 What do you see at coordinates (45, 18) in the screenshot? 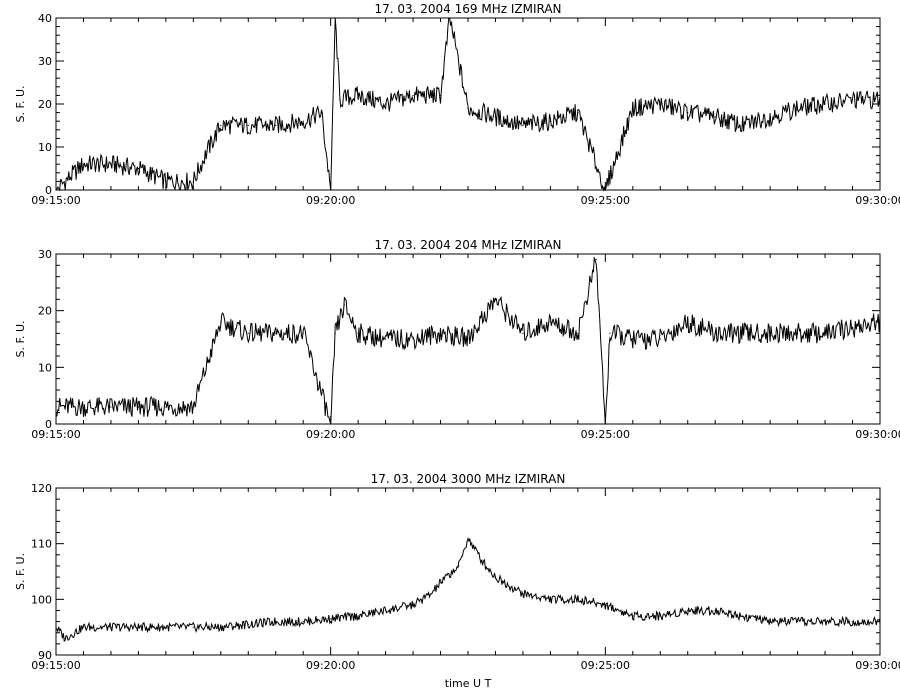
I see `y-tick-label: 40` at bounding box center [45, 18].